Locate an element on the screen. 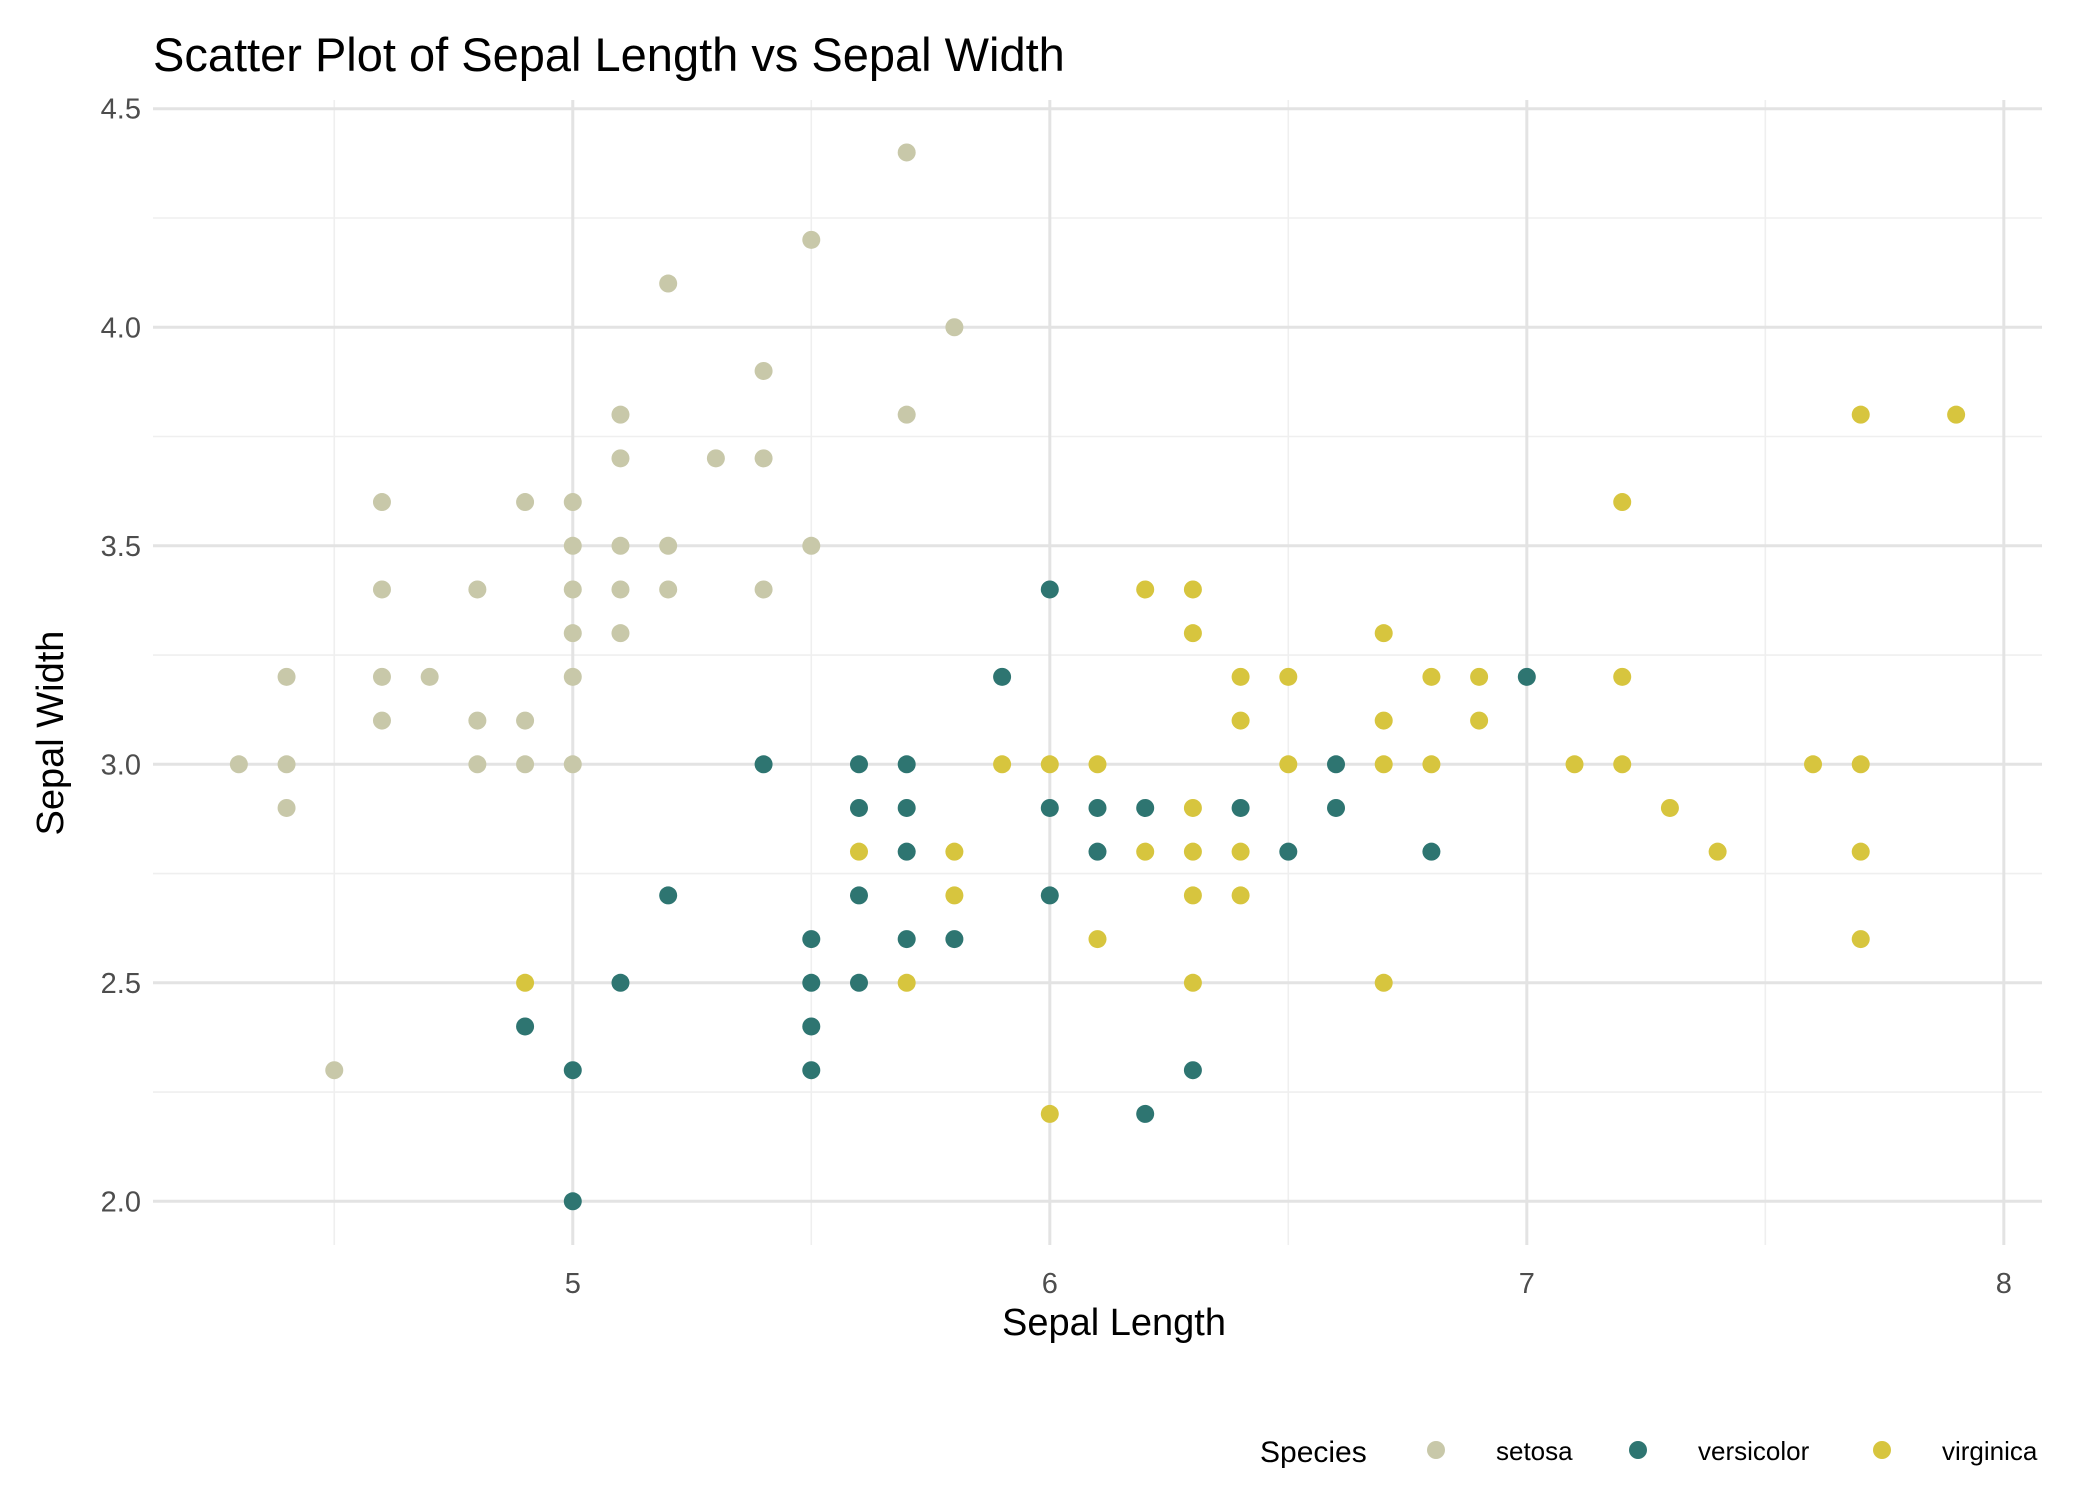 This screenshot has height=1500, width=2100. legend-item-virginica: virginica is located at coordinates (1955, 1451).